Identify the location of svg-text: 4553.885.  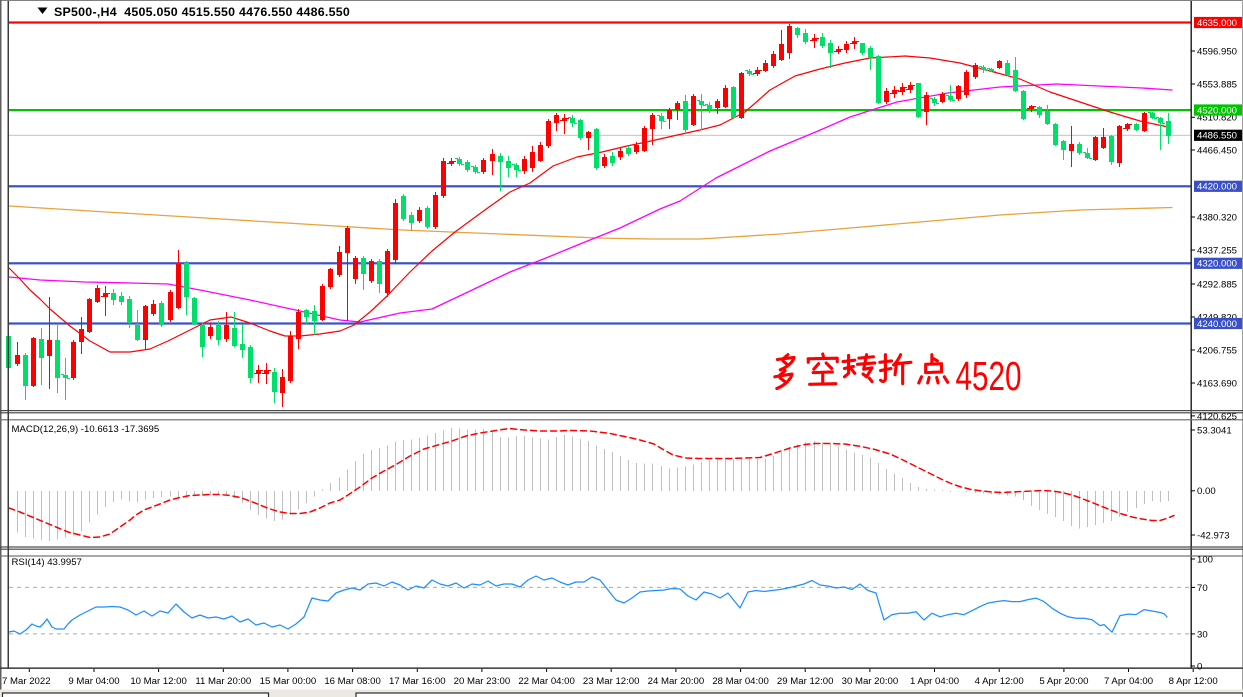
(1217, 84).